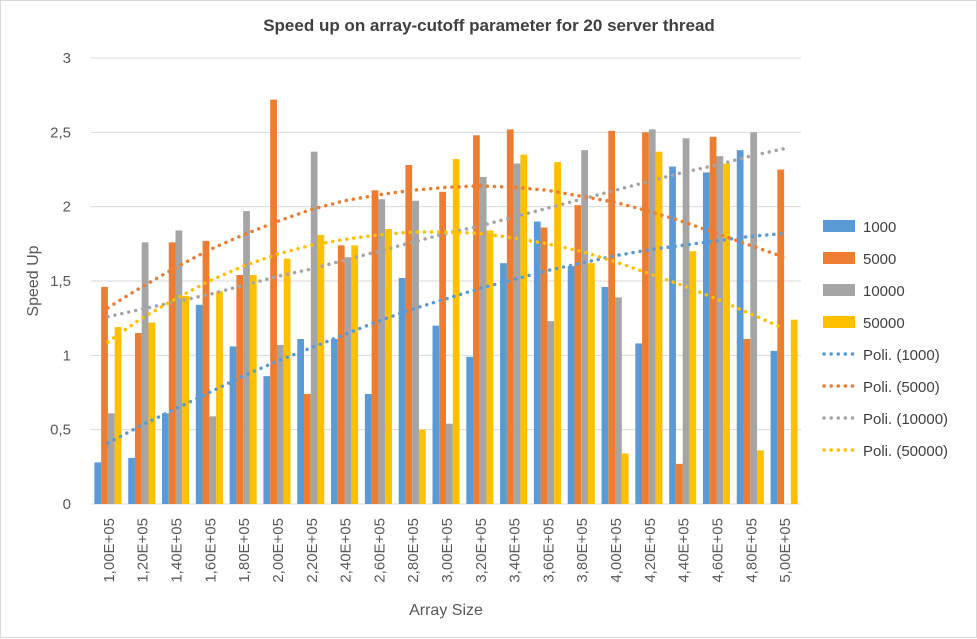 This screenshot has width=977, height=639. Describe the element at coordinates (60, 281) in the screenshot. I see `y-tick-label: 1,5` at that location.